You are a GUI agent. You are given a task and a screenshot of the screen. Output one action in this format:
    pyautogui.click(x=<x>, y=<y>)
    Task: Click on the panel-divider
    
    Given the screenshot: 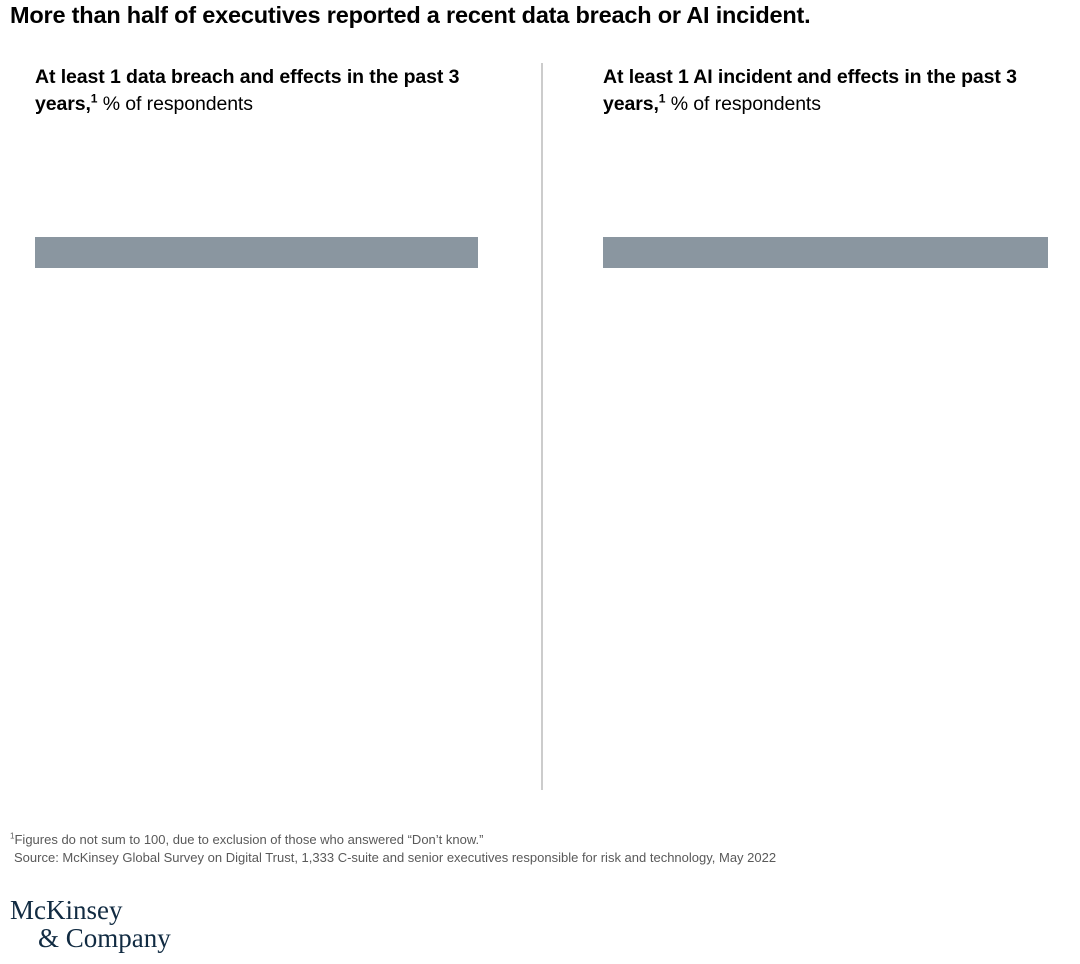 What is the action you would take?
    pyautogui.click(x=542, y=426)
    